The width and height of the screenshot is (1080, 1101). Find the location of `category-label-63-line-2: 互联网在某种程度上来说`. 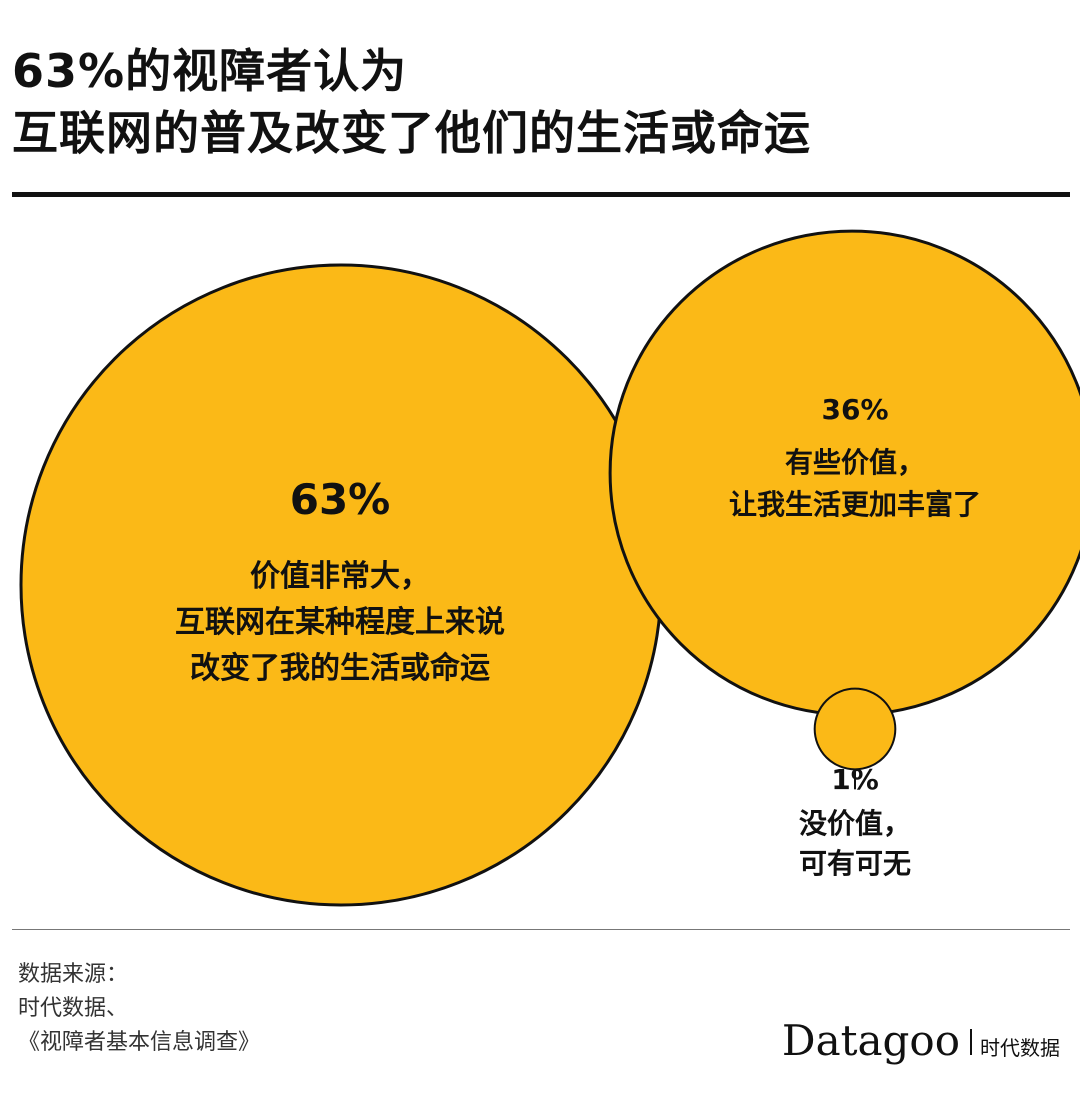

category-label-63-line-2: 互联网在某种程度上来说 is located at coordinates (340, 622).